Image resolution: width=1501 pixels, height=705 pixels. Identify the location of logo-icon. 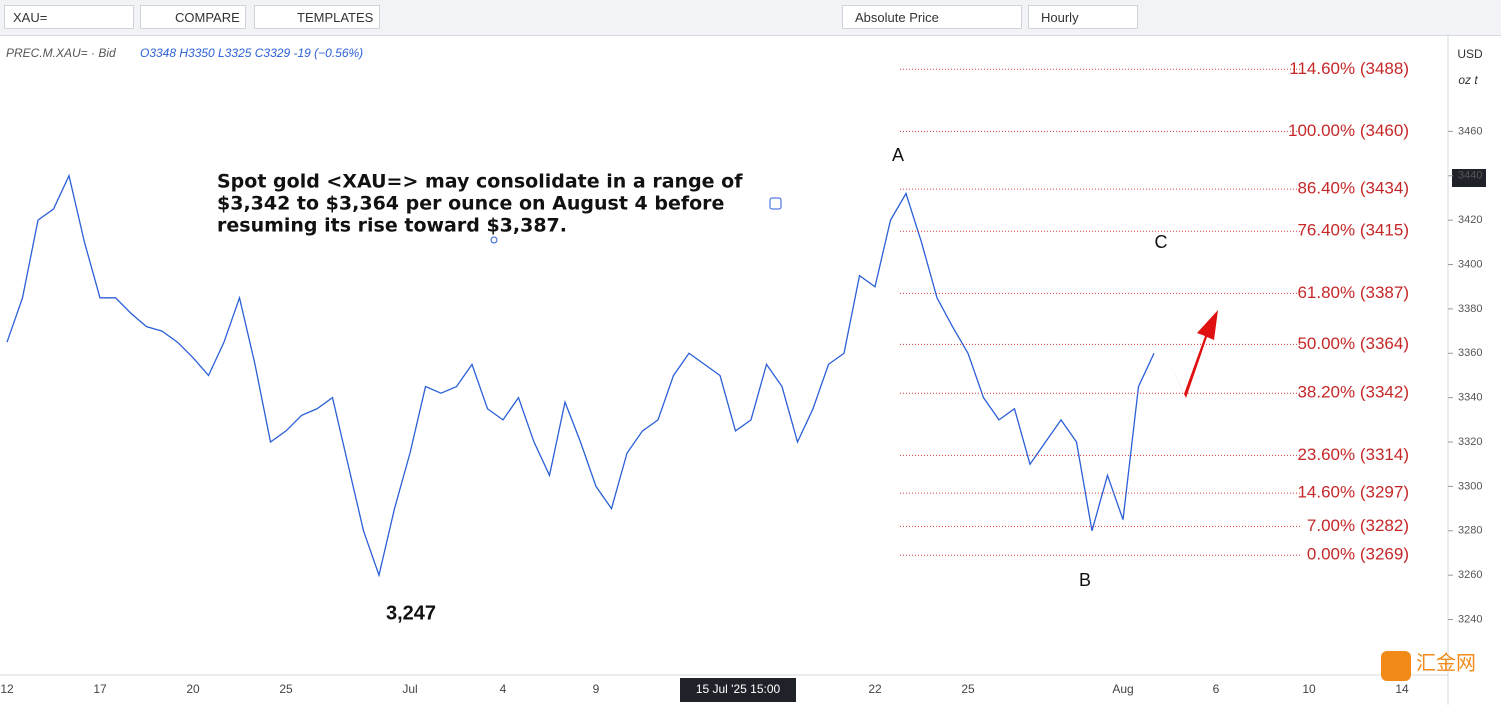
(1396, 666).